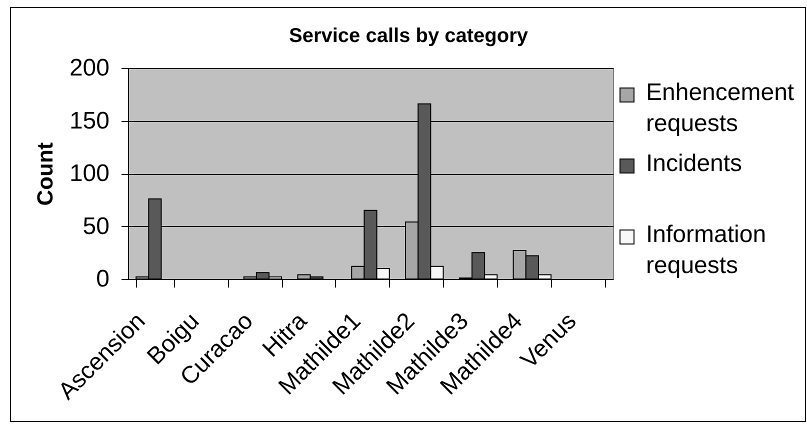  What do you see at coordinates (408, 36) in the screenshot?
I see `chart-title: Service calls by category` at bounding box center [408, 36].